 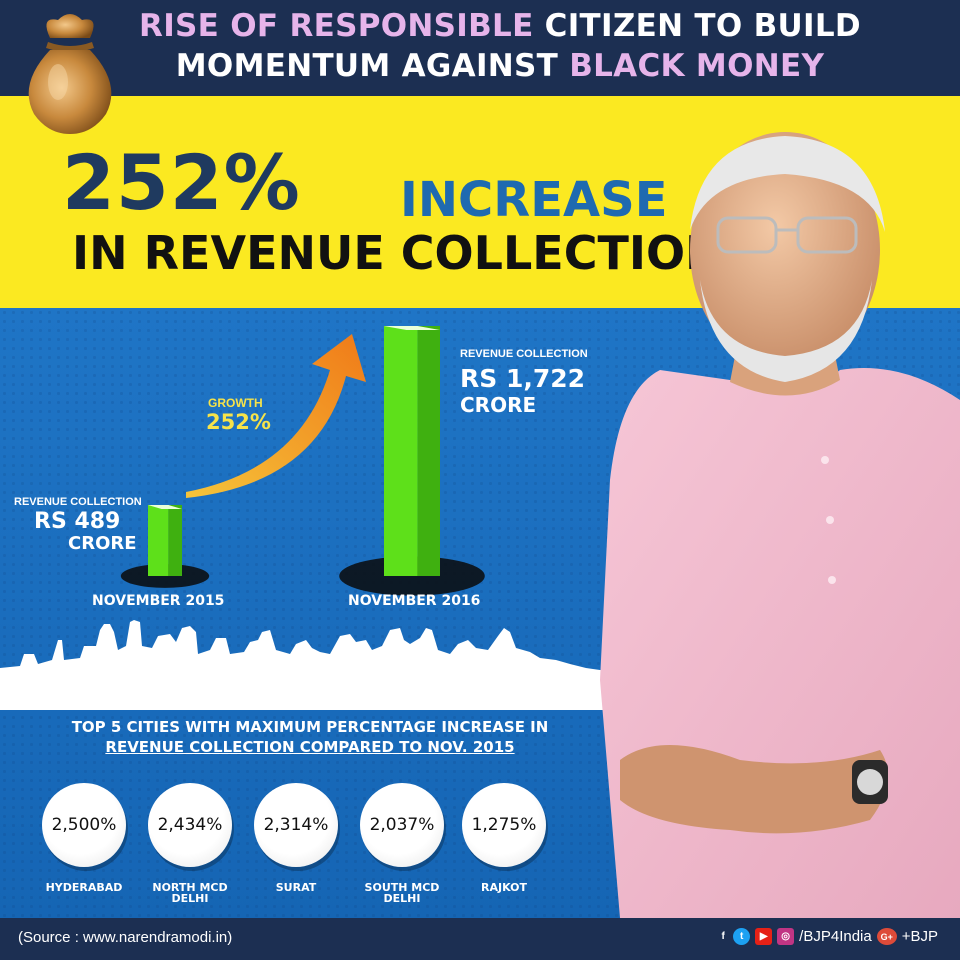 What do you see at coordinates (310, 665) in the screenshot?
I see `city-skyline` at bounding box center [310, 665].